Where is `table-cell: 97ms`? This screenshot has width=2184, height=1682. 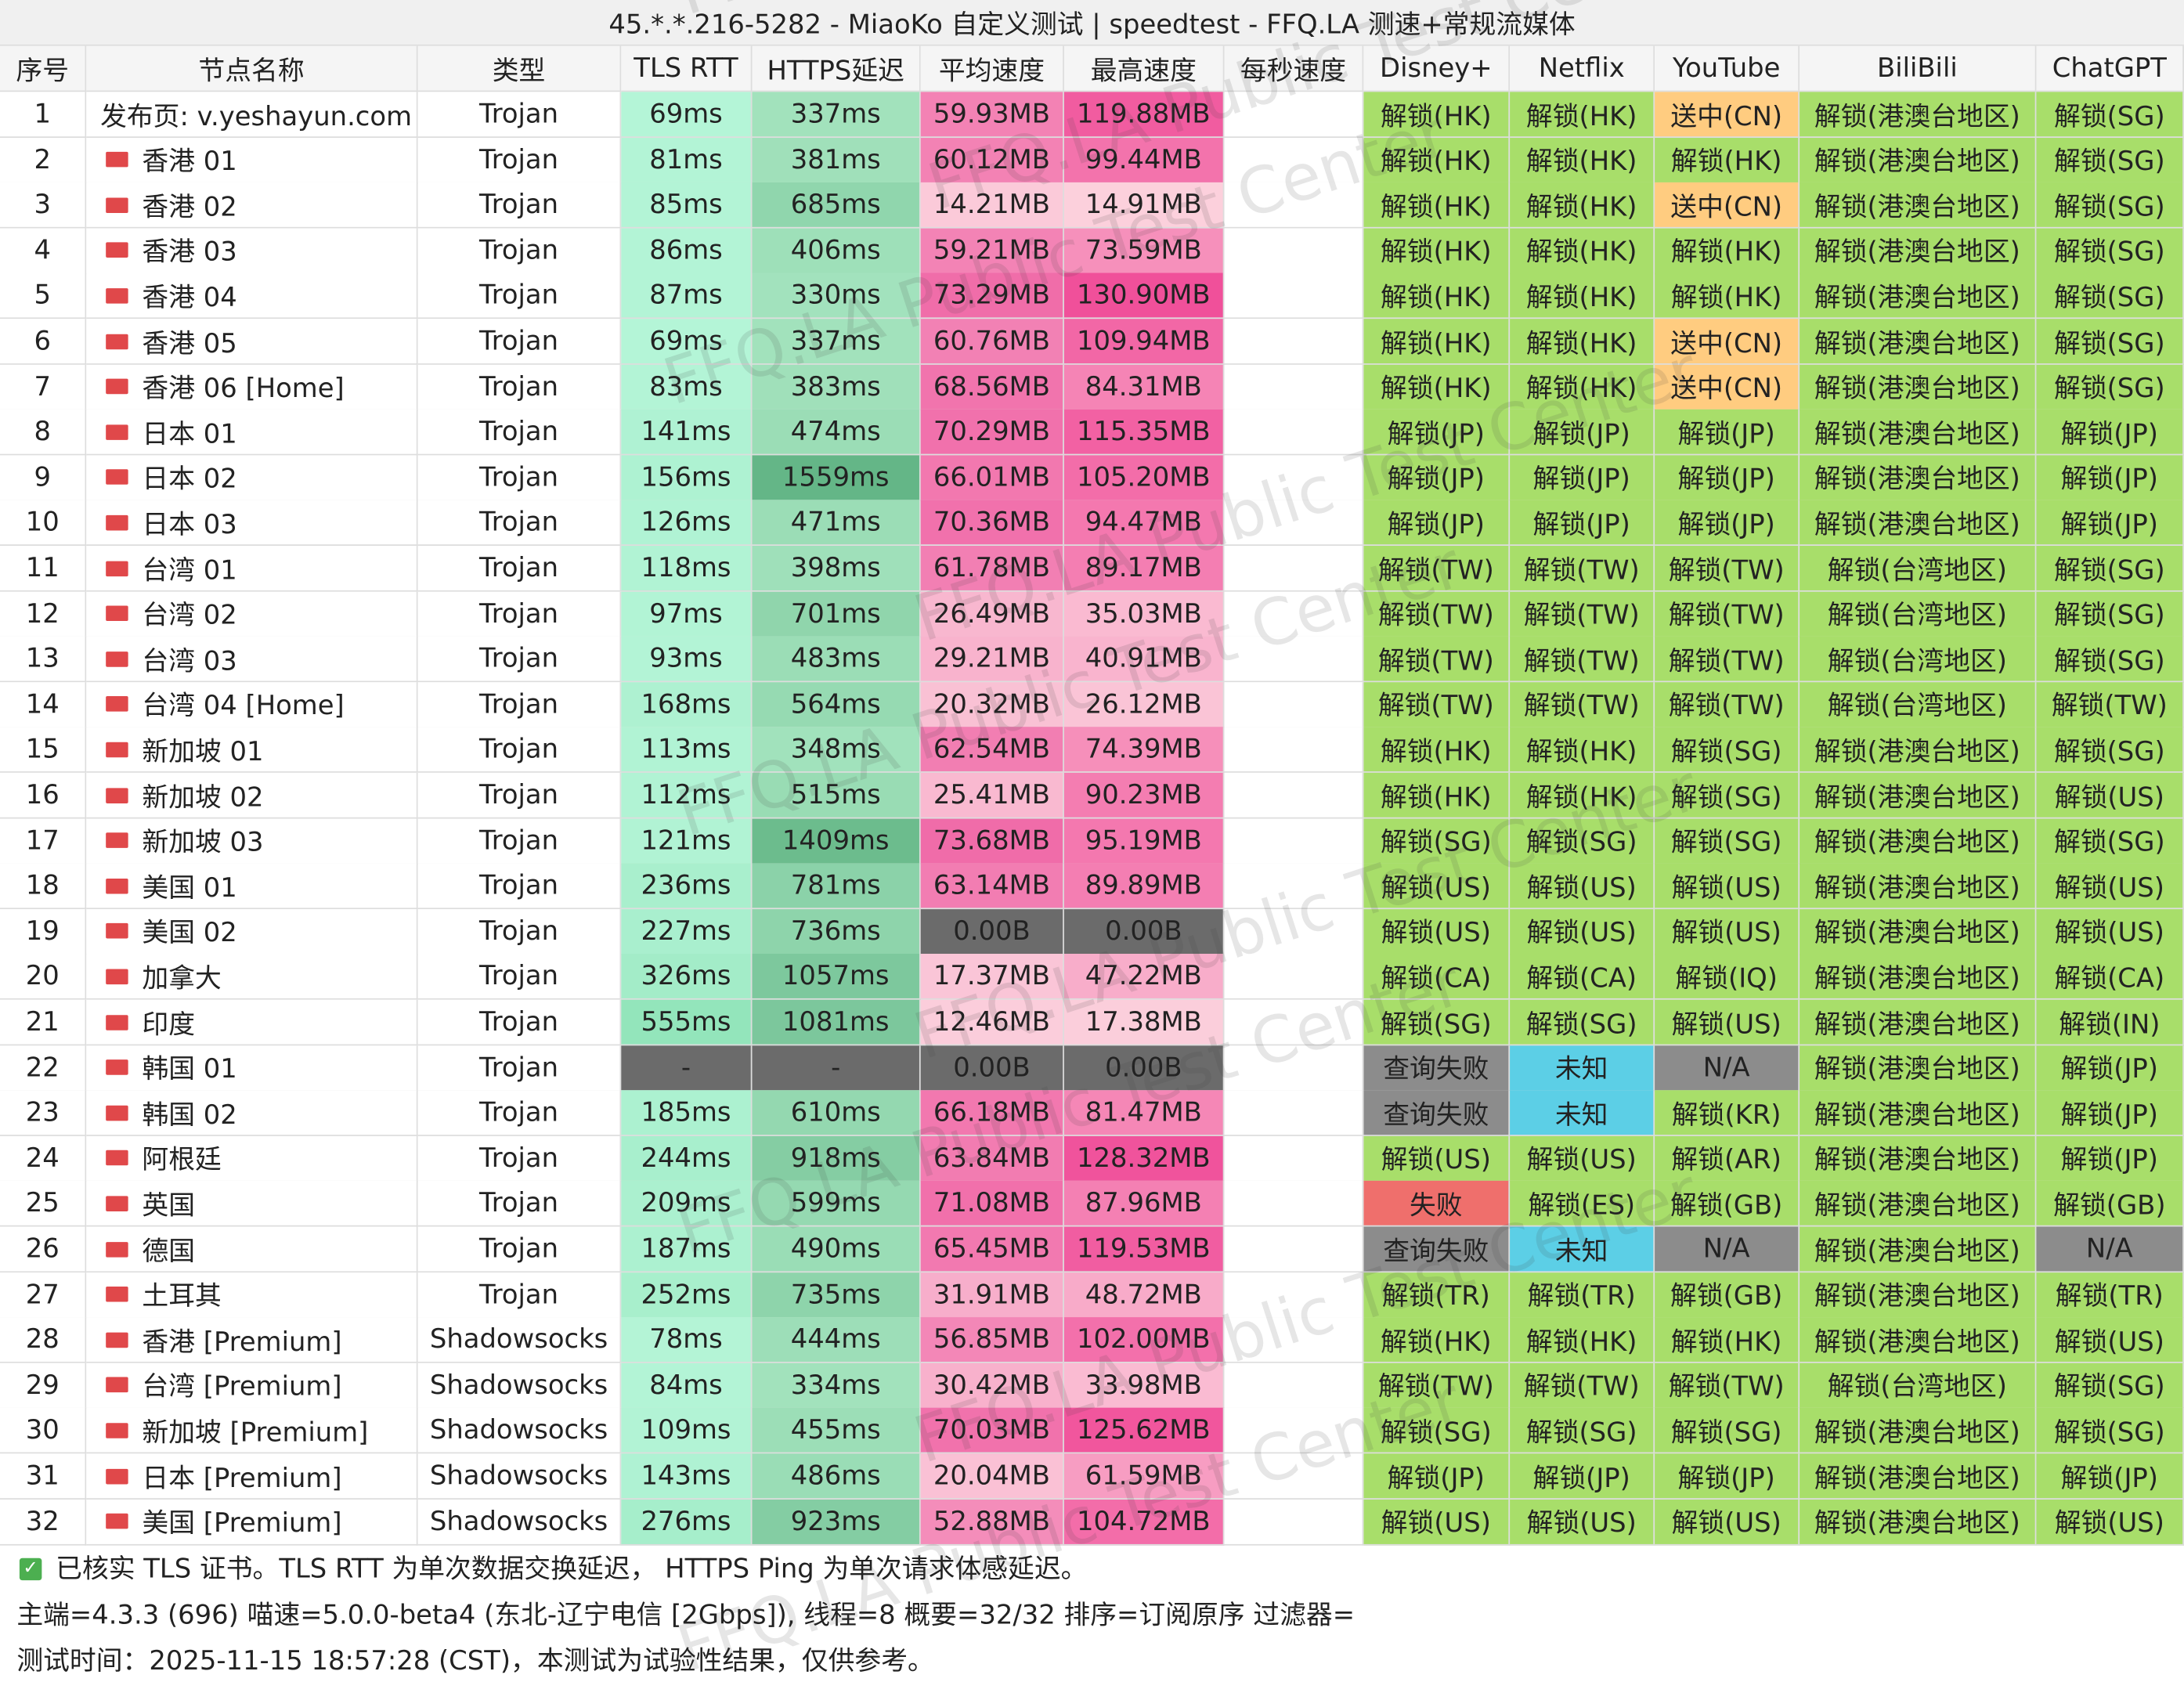 table-cell: 97ms is located at coordinates (687, 613).